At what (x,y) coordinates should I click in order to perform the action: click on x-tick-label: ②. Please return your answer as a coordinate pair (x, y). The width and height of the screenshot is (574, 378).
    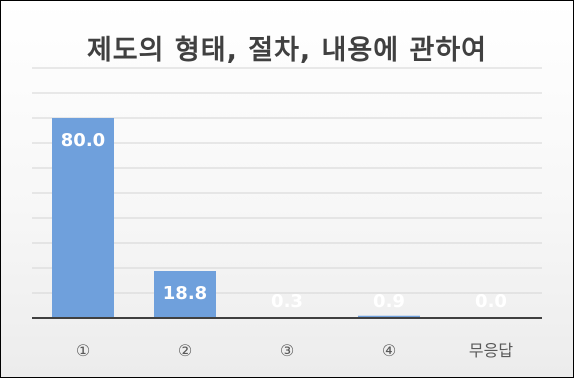
    Looking at the image, I should click on (185, 350).